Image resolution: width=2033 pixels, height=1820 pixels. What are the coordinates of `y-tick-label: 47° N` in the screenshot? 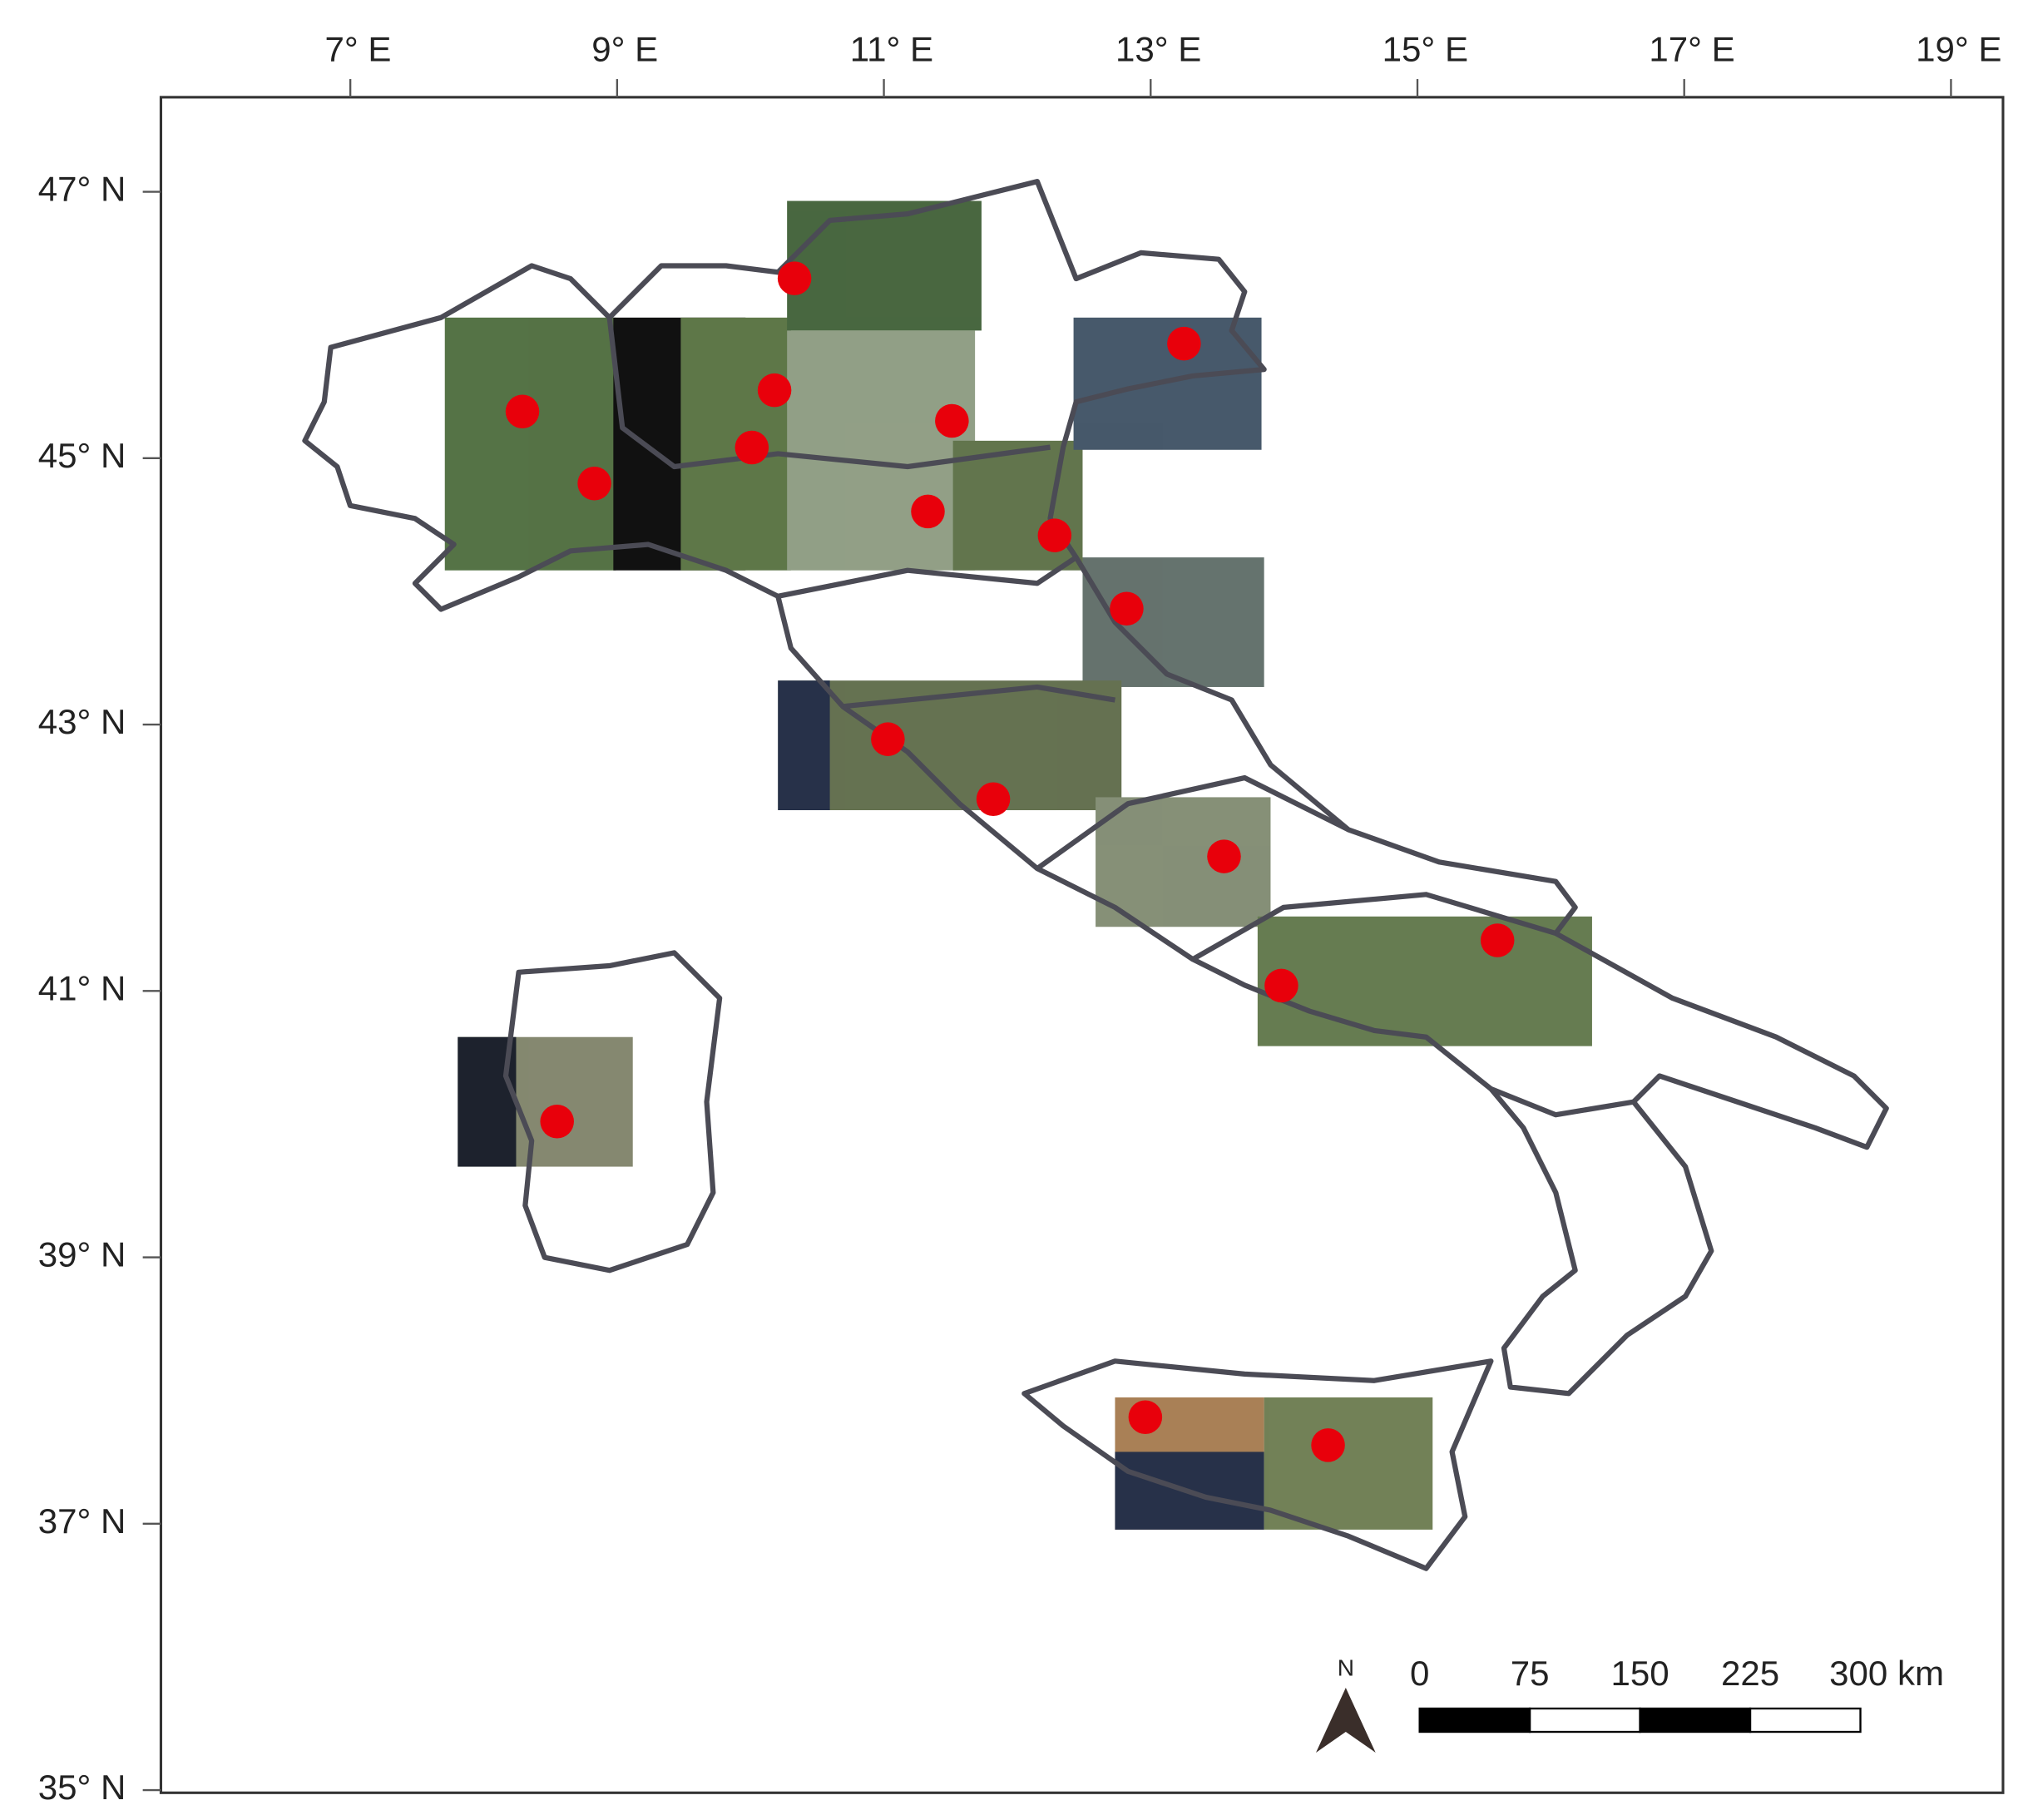 It's located at (82, 189).